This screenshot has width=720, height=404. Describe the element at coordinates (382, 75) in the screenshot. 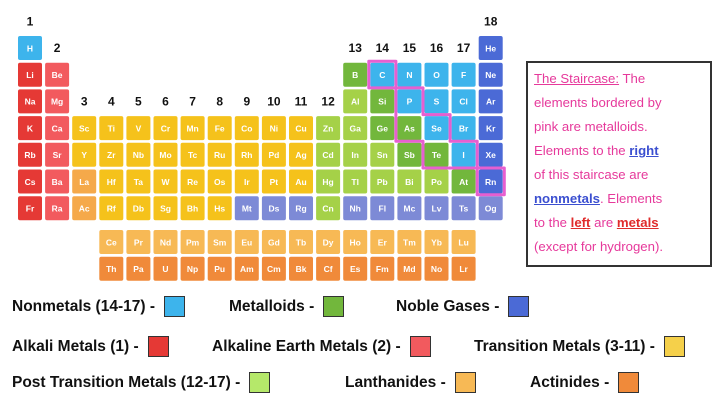

I see `element-symbol: C` at that location.